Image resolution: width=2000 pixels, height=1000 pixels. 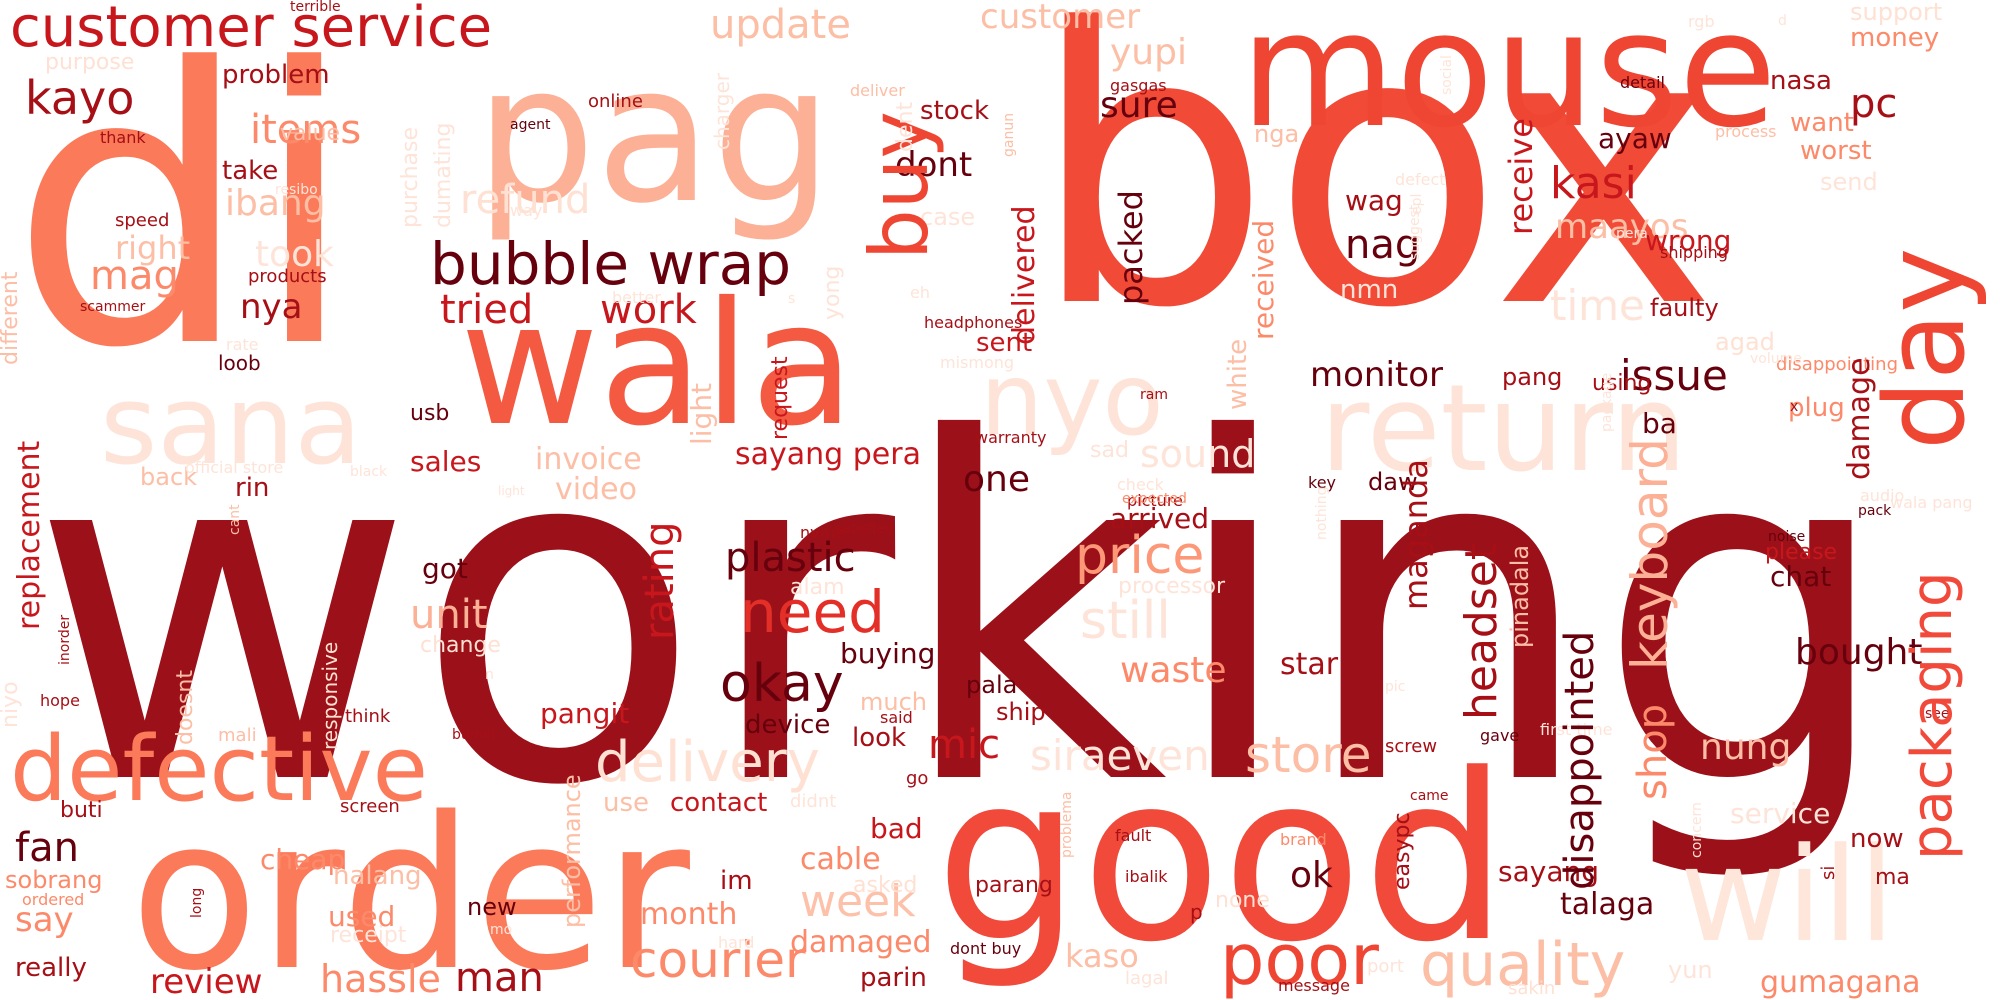 I want to click on cloud-word: processor, so click(x=1172, y=586).